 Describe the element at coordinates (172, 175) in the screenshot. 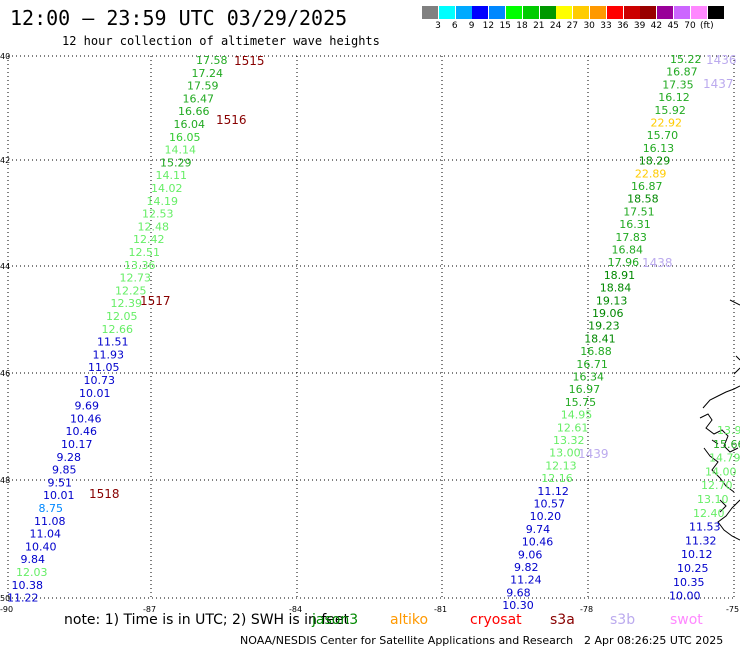

I see `wave-height-label: 14.11` at that location.